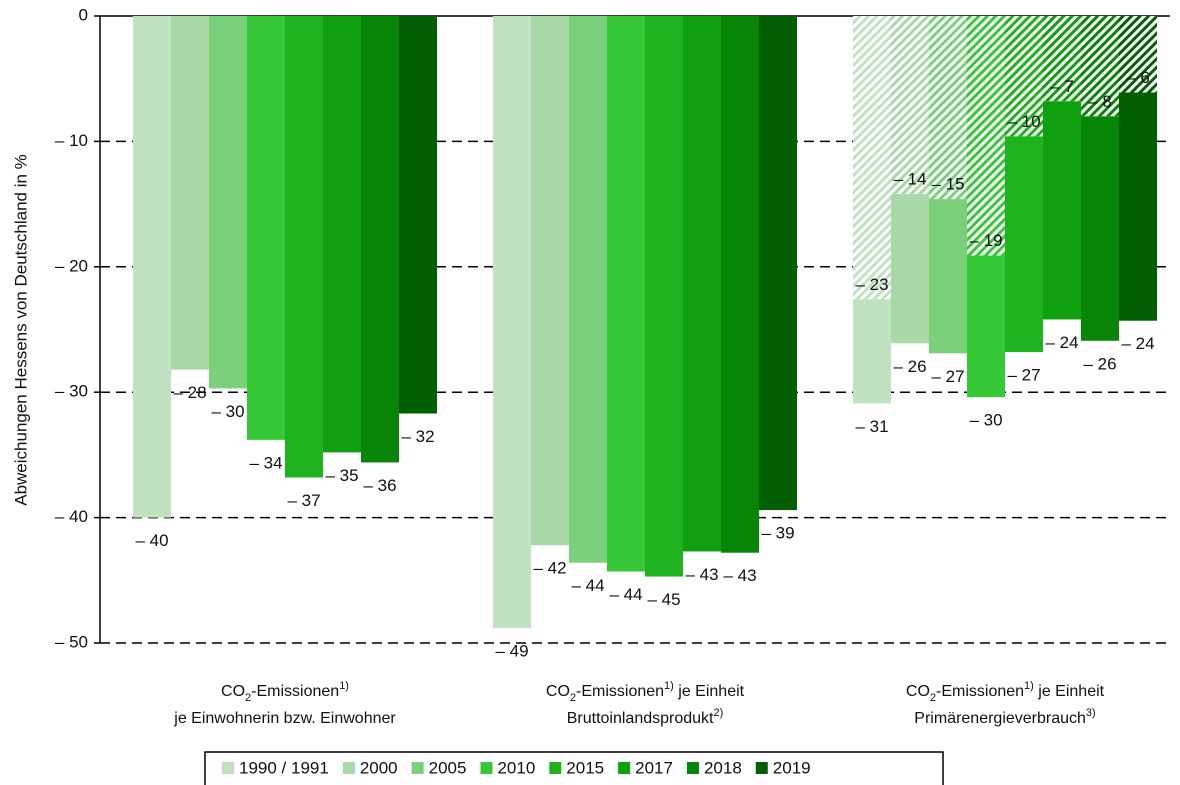  What do you see at coordinates (871, 284) in the screenshot?
I see `data-label: – 23` at bounding box center [871, 284].